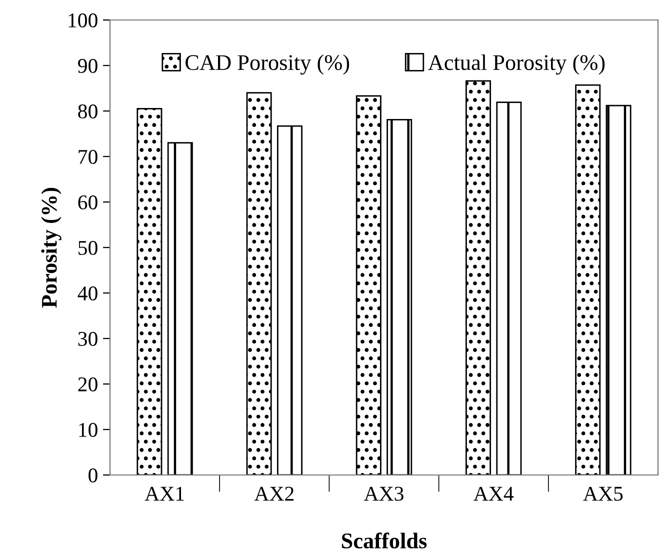 The image size is (665, 558). I want to click on legend-label: Actual Porosity (%), so click(516, 64).